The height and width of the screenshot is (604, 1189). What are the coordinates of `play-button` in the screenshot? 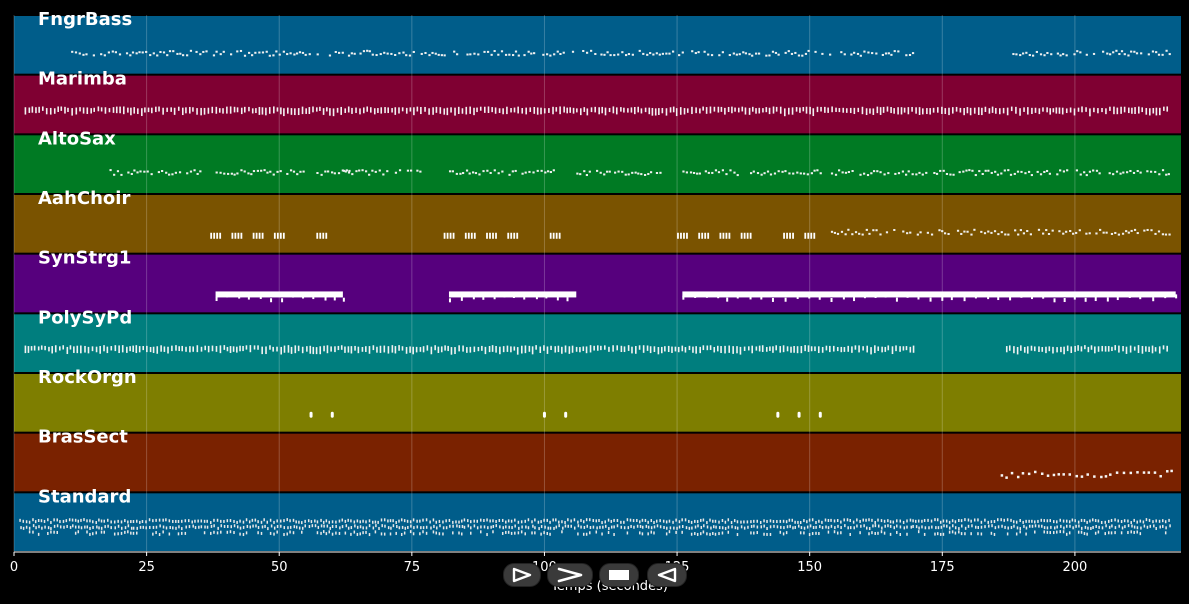 It's located at (522, 575).